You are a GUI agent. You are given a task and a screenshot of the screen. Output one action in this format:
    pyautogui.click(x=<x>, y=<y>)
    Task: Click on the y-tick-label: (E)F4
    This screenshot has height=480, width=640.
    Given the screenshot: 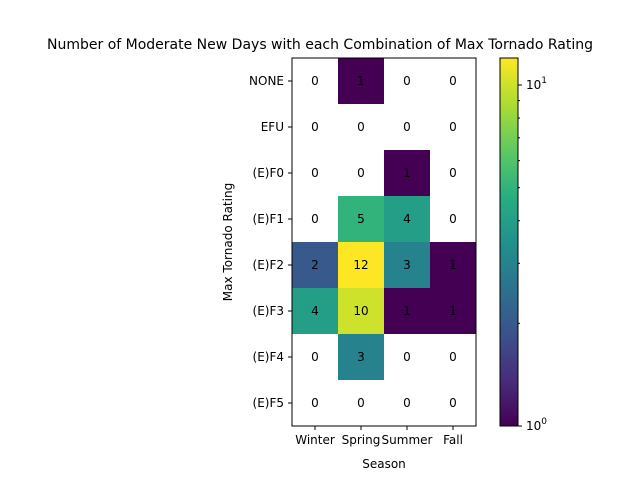 What is the action you would take?
    pyautogui.click(x=268, y=357)
    